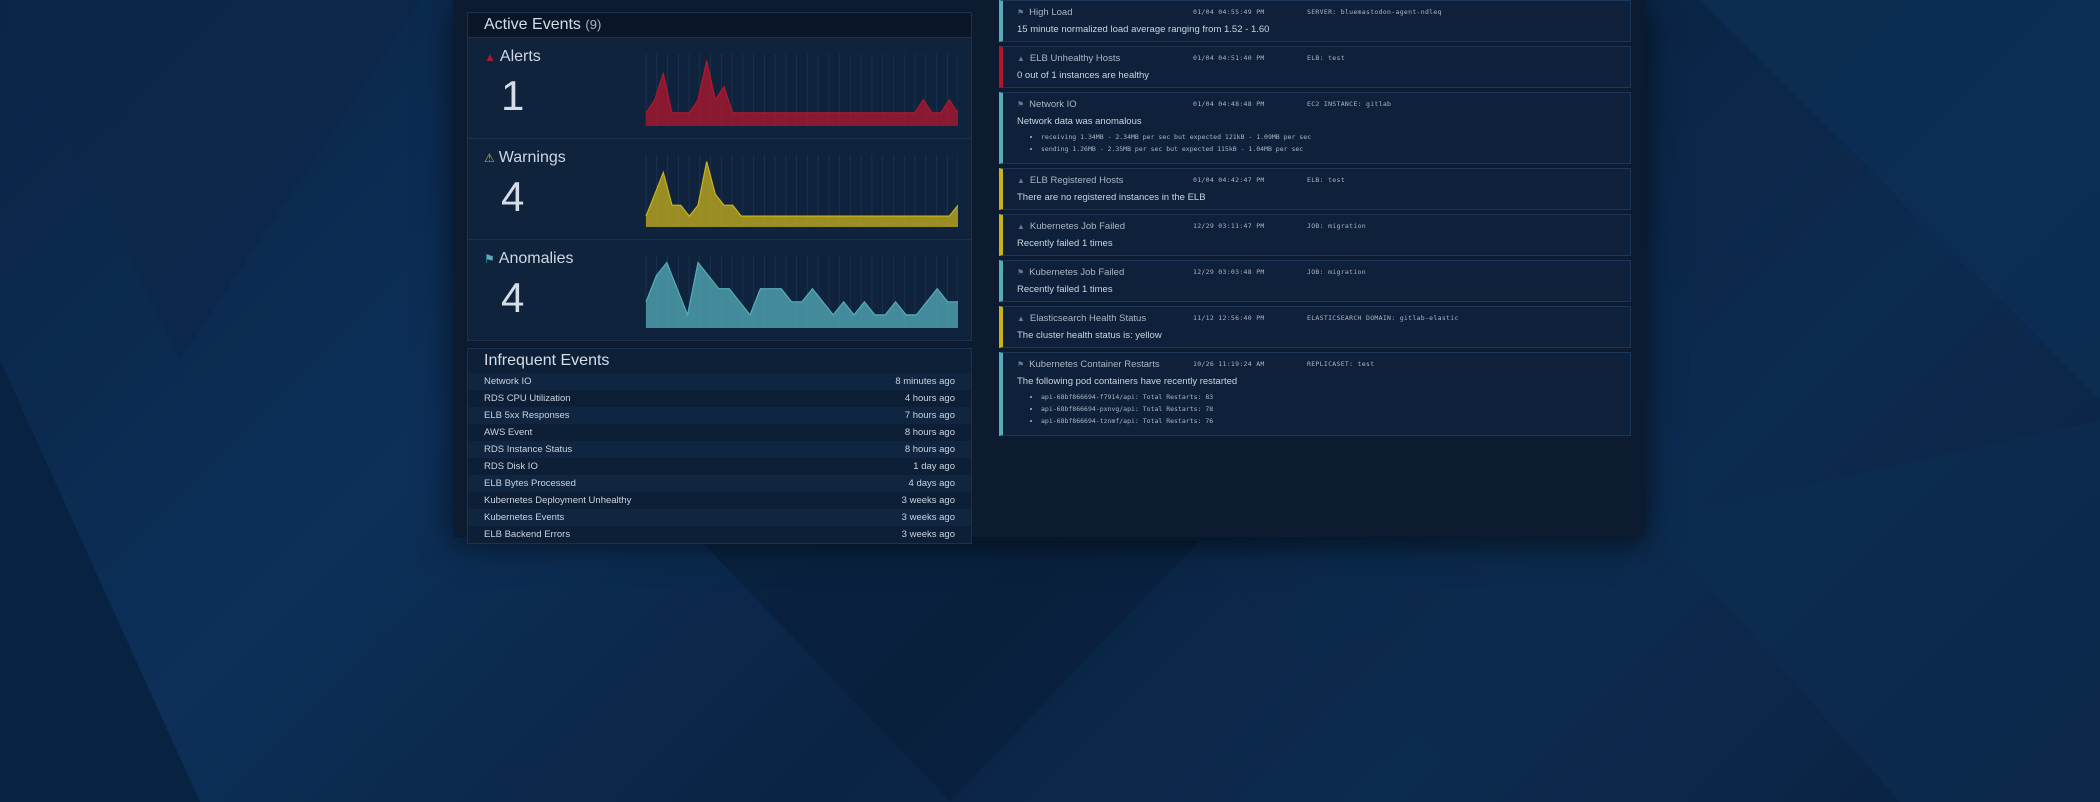 The image size is (2100, 802). What do you see at coordinates (1383, 318) in the screenshot?
I see `event-card-tag: ELASTICSEARCH DOMAIN: gitlab-elastic` at bounding box center [1383, 318].